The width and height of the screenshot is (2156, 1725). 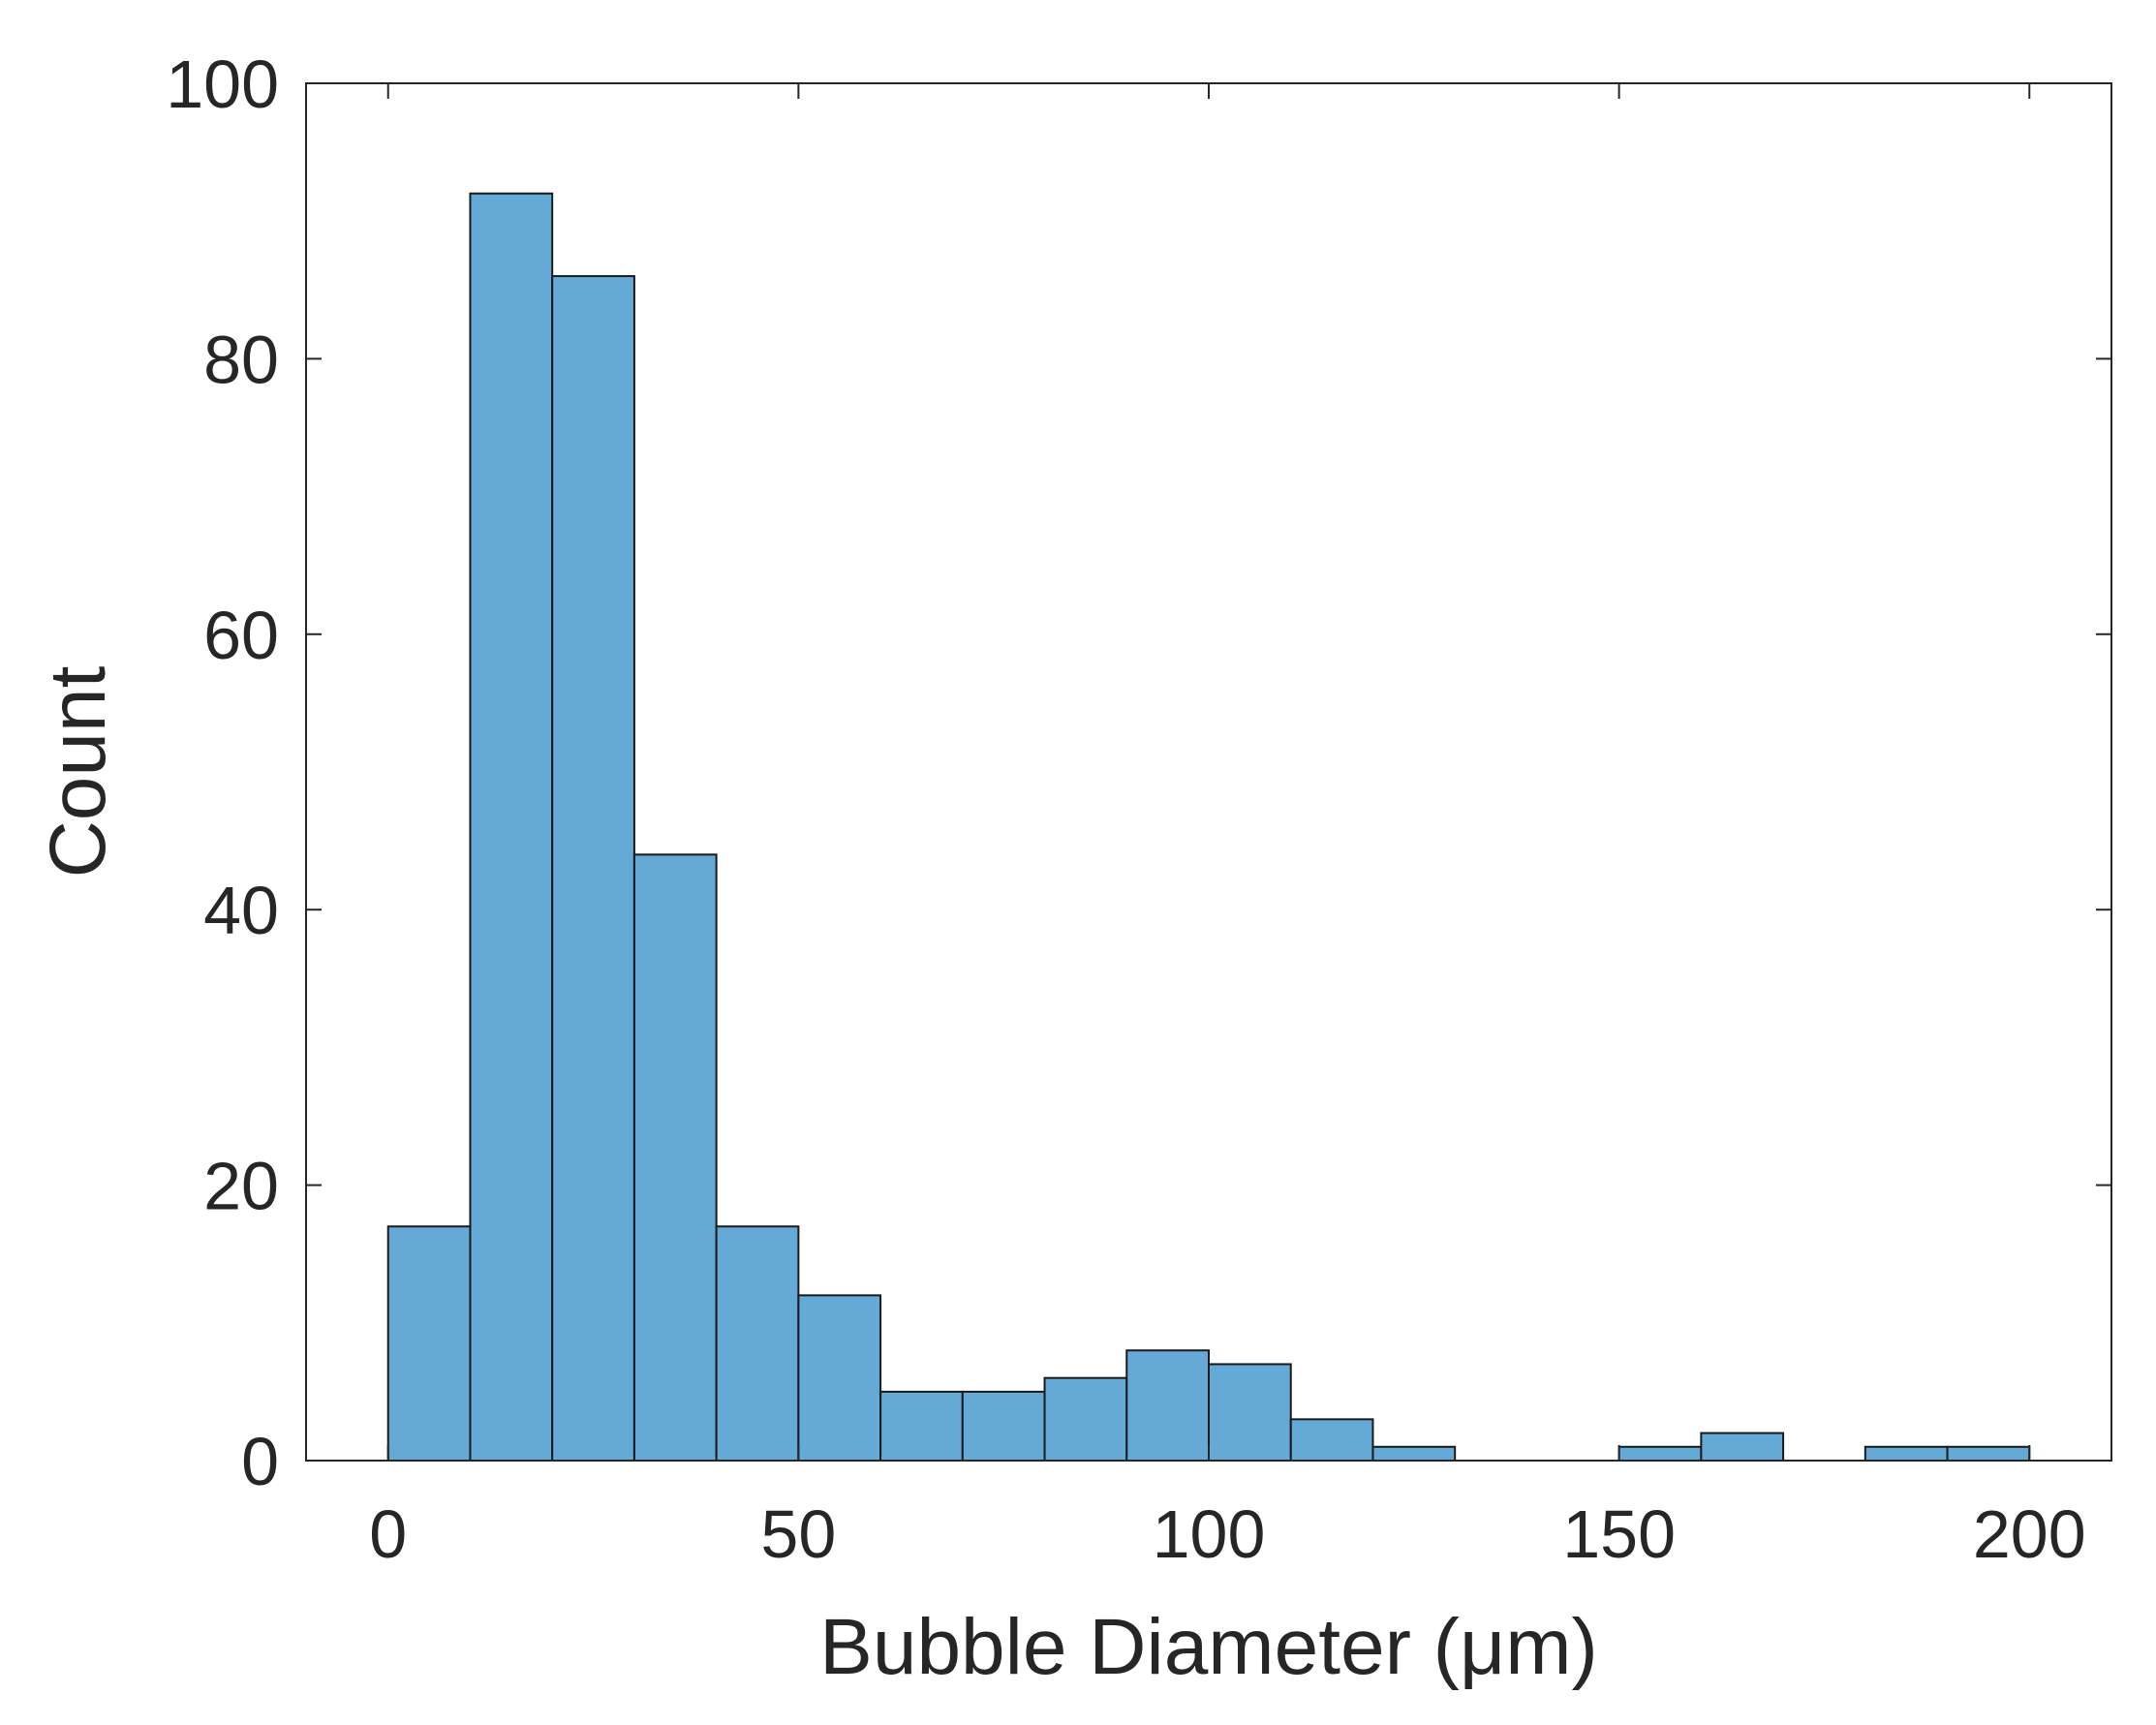 I want to click on x-tick-label: 0, so click(x=388, y=1534).